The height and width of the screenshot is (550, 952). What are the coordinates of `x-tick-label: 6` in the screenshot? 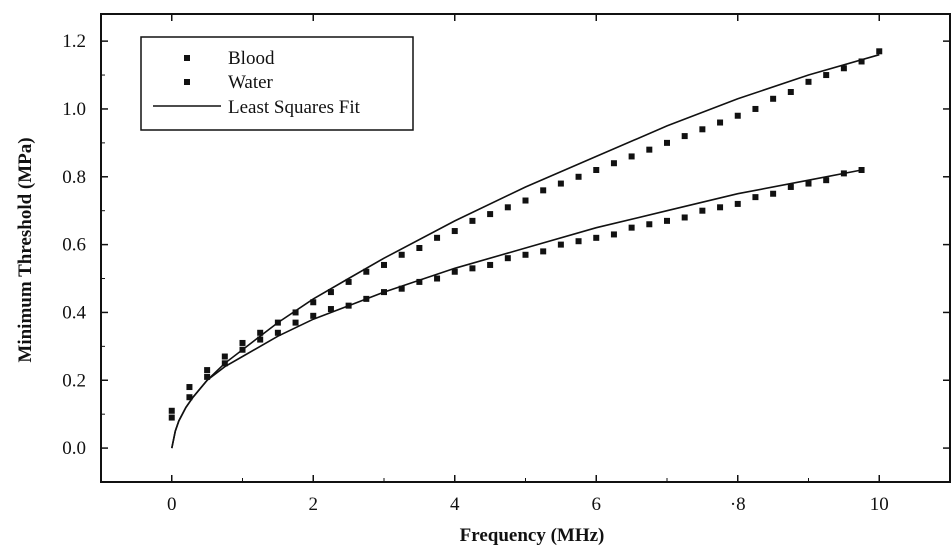 It's located at (597, 504).